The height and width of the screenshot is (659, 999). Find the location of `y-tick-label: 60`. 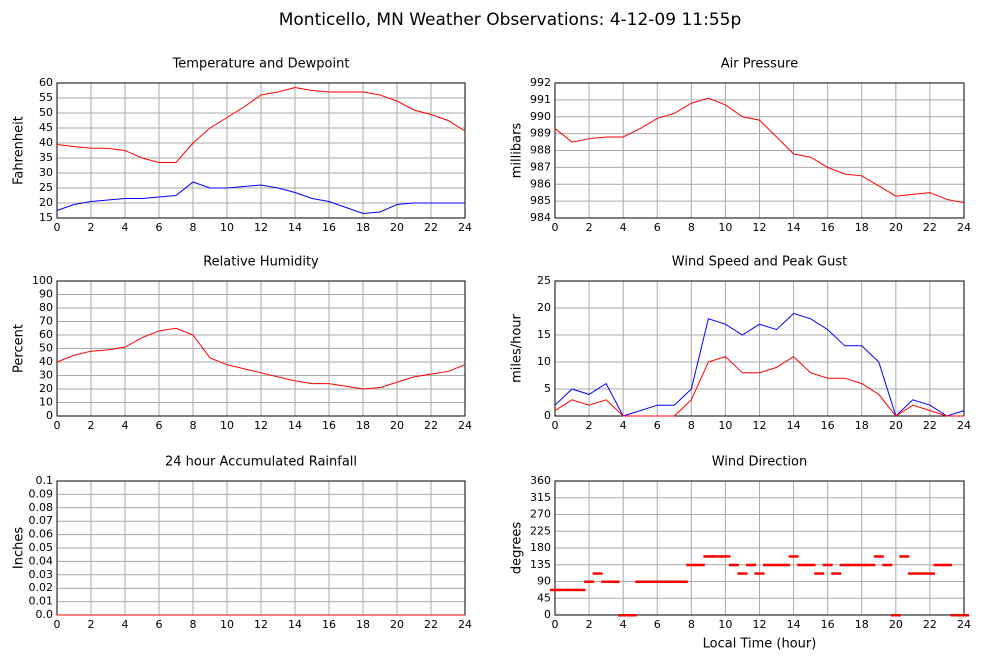

y-tick-label: 60 is located at coordinates (46, 334).